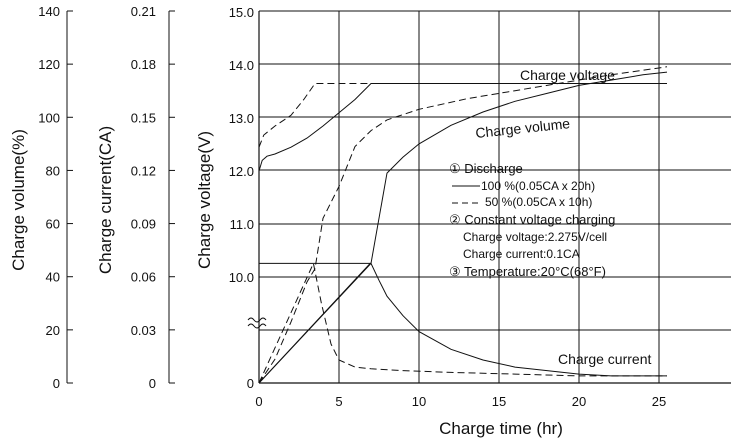 This screenshot has height=440, width=731. Describe the element at coordinates (143, 11) in the screenshot. I see `current-tick-label-7: 0.21` at that location.